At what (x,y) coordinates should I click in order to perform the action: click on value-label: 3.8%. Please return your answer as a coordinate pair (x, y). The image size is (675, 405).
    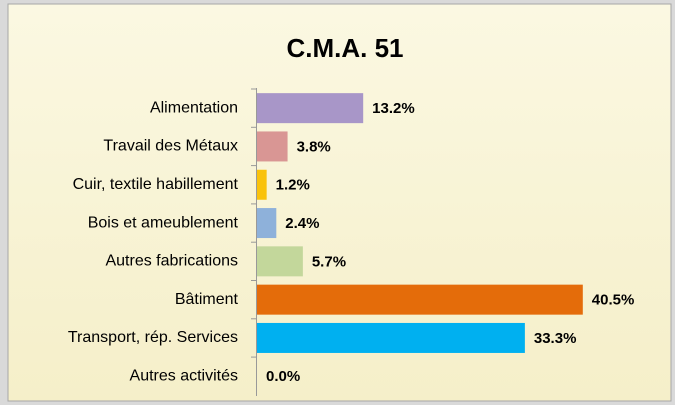
    Looking at the image, I should click on (314, 146).